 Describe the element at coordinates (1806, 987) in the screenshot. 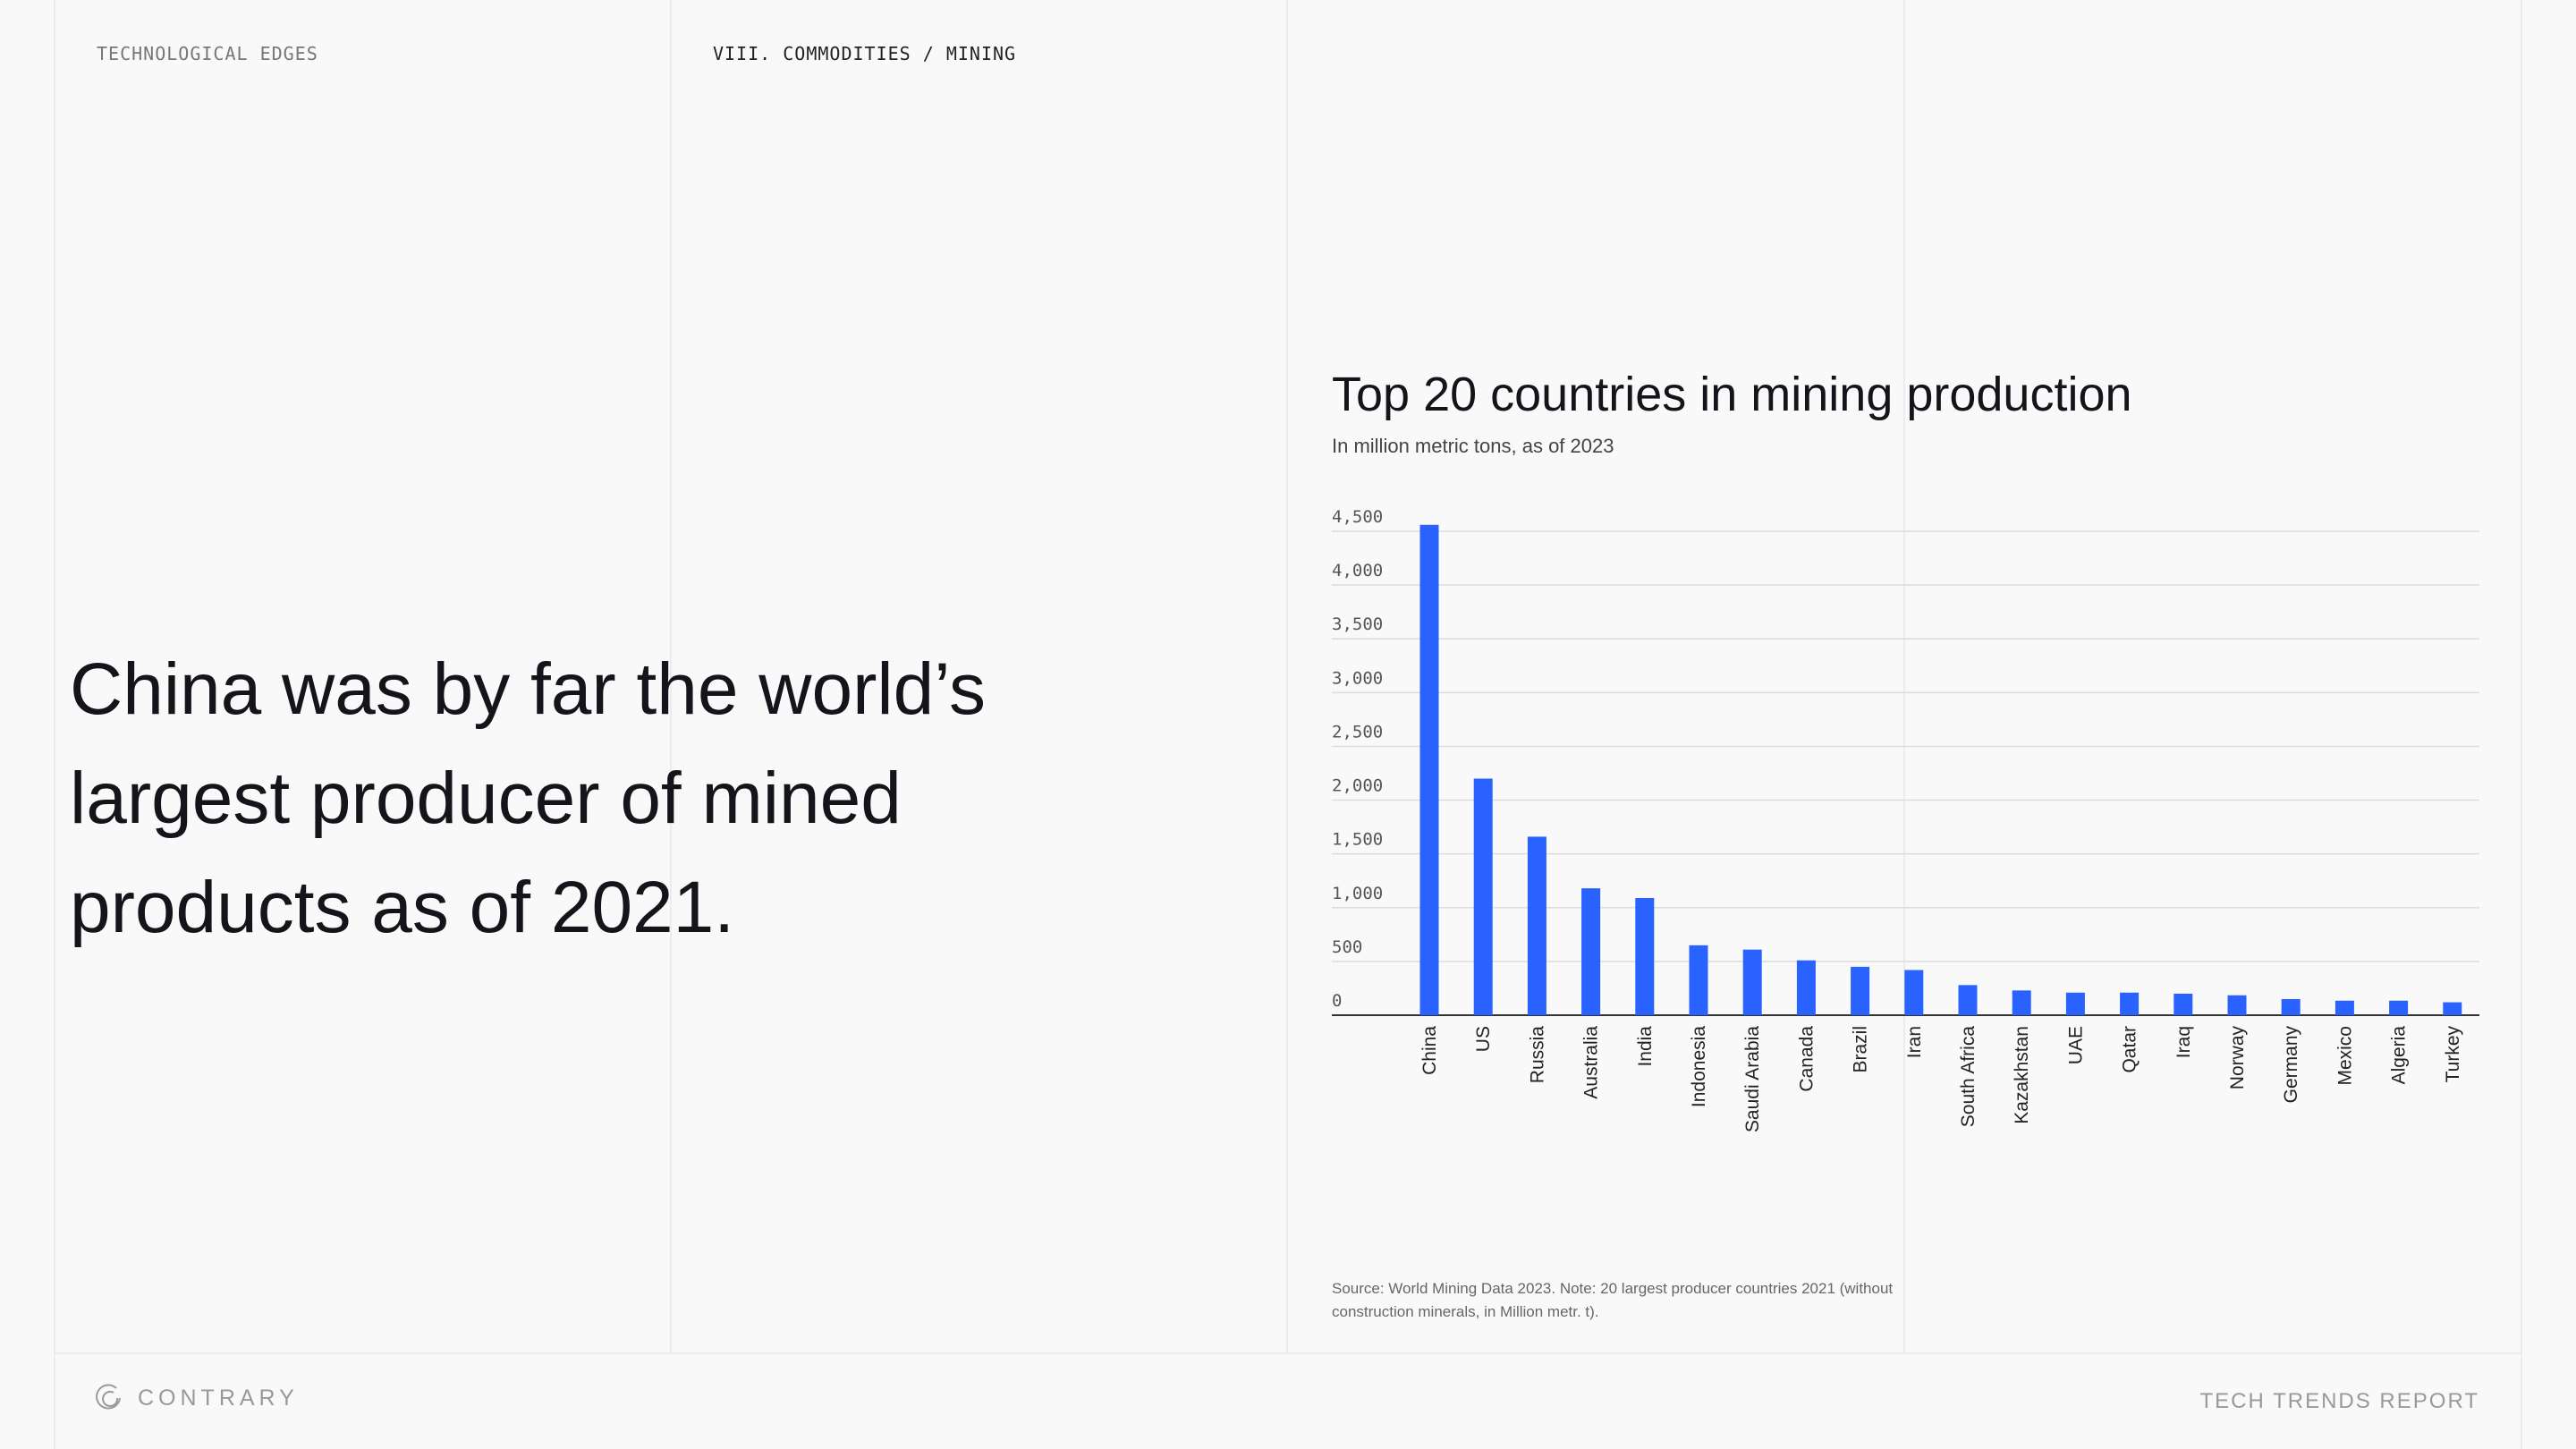

I see `bar-canada` at that location.